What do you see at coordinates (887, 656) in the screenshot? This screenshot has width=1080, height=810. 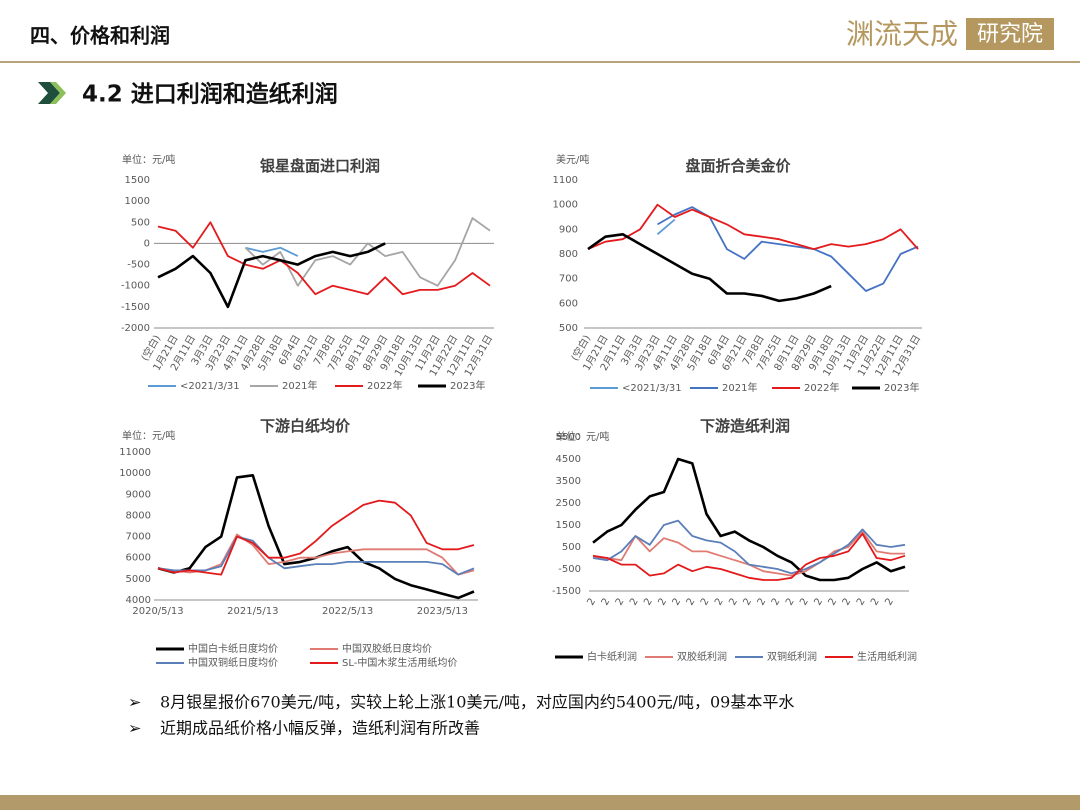 I see `legend-label: 生活用纸利润` at bounding box center [887, 656].